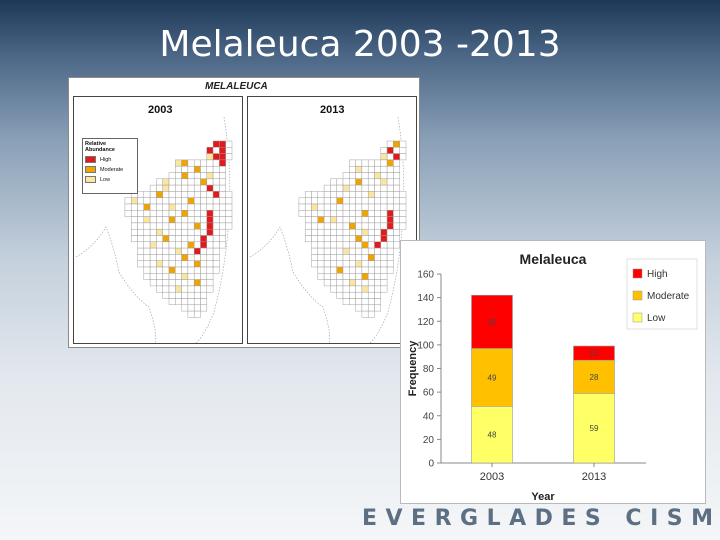 This screenshot has height=540, width=720. What do you see at coordinates (425, 298) in the screenshot?
I see `y-tick-label: 140` at bounding box center [425, 298].